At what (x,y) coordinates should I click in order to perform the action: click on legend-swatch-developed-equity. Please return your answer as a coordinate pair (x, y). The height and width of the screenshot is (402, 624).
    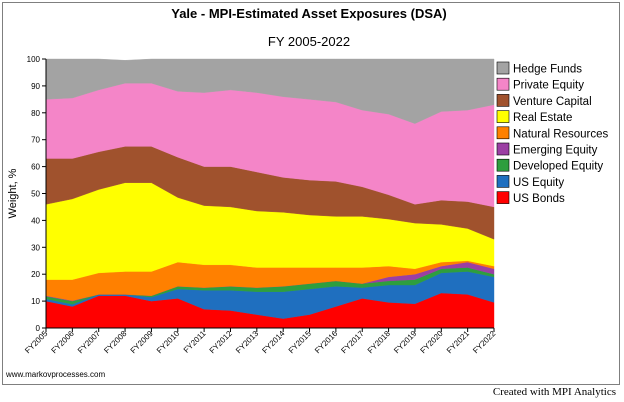
    Looking at the image, I should click on (503, 165).